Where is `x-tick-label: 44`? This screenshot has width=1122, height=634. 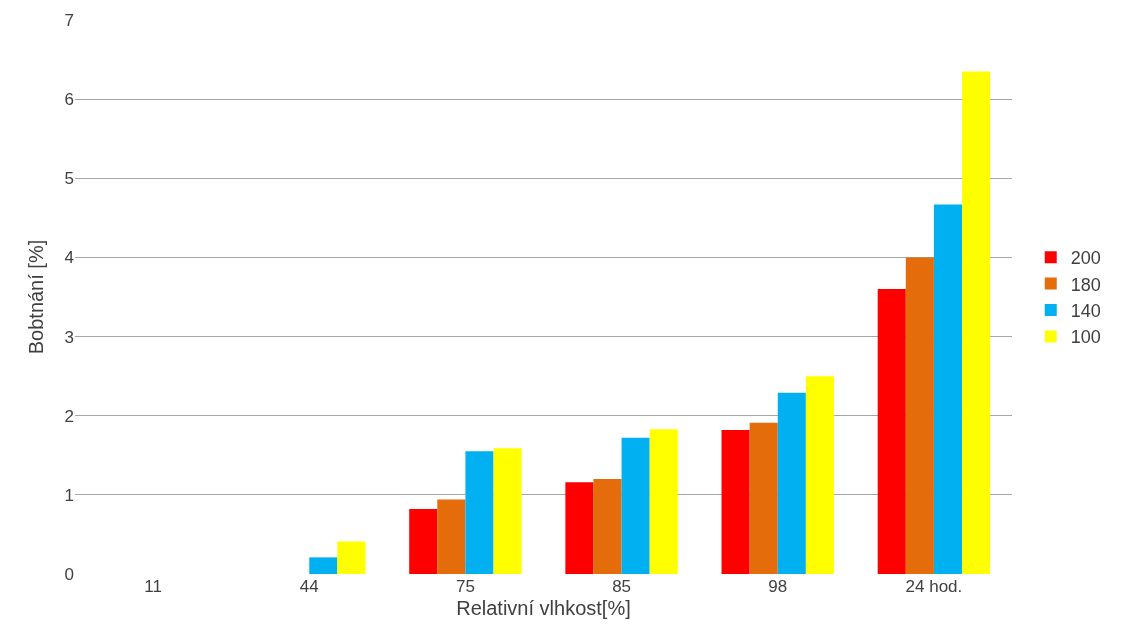
x-tick-label: 44 is located at coordinates (309, 586).